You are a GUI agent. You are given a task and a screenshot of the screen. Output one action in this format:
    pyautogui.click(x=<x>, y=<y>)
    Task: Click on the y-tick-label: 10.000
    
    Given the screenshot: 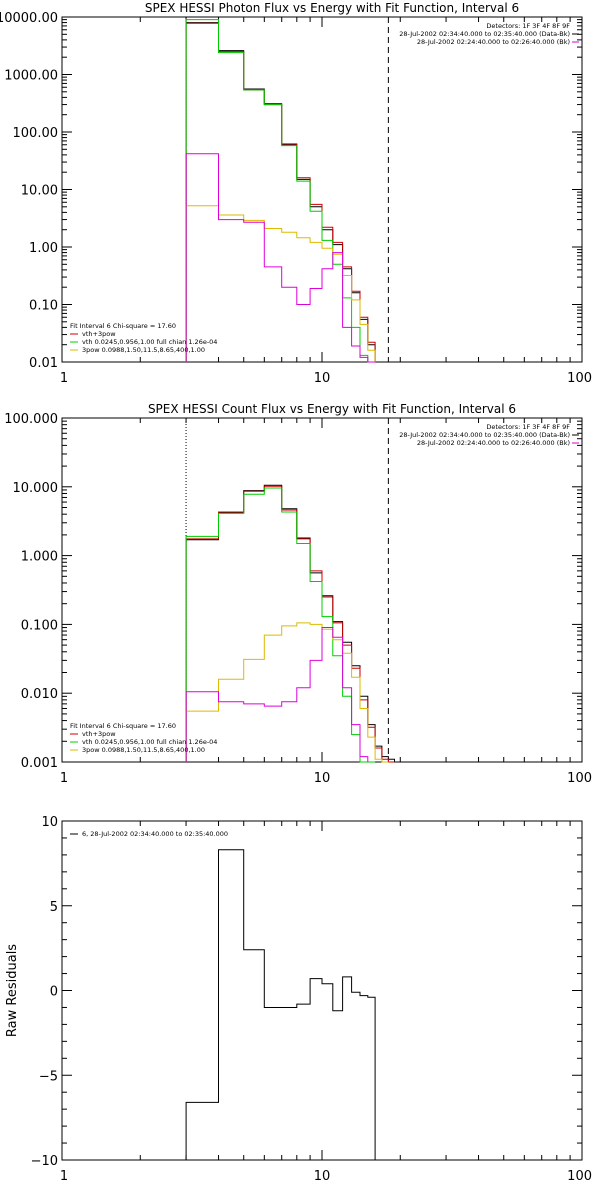 What is the action you would take?
    pyautogui.click(x=36, y=488)
    